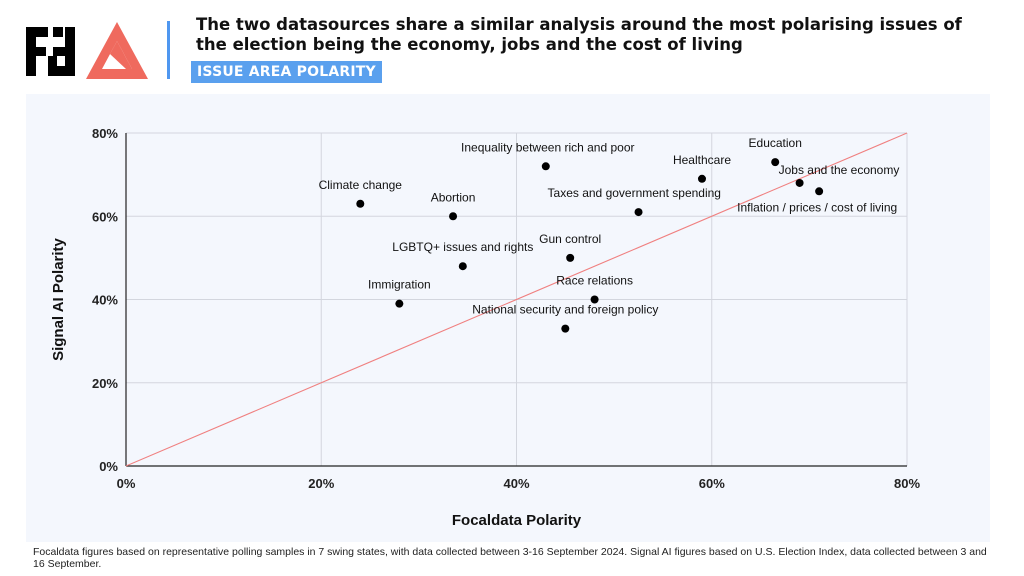 The image size is (1024, 576). What do you see at coordinates (126, 483) in the screenshot?
I see `x-tick-label: 0%` at bounding box center [126, 483].